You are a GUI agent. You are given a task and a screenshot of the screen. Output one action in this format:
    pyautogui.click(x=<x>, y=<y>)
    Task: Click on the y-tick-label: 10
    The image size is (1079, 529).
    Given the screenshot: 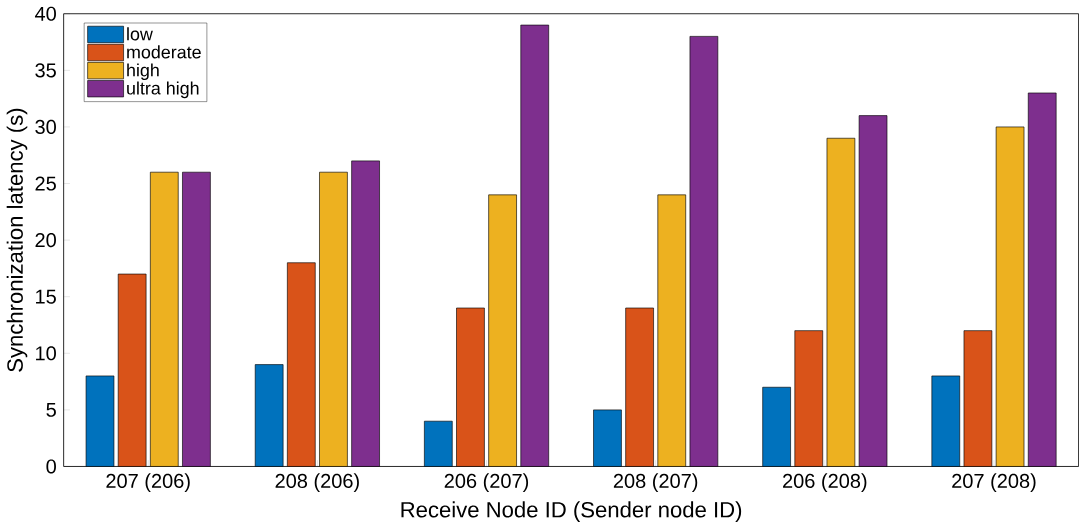 What is the action you would take?
    pyautogui.click(x=46, y=353)
    